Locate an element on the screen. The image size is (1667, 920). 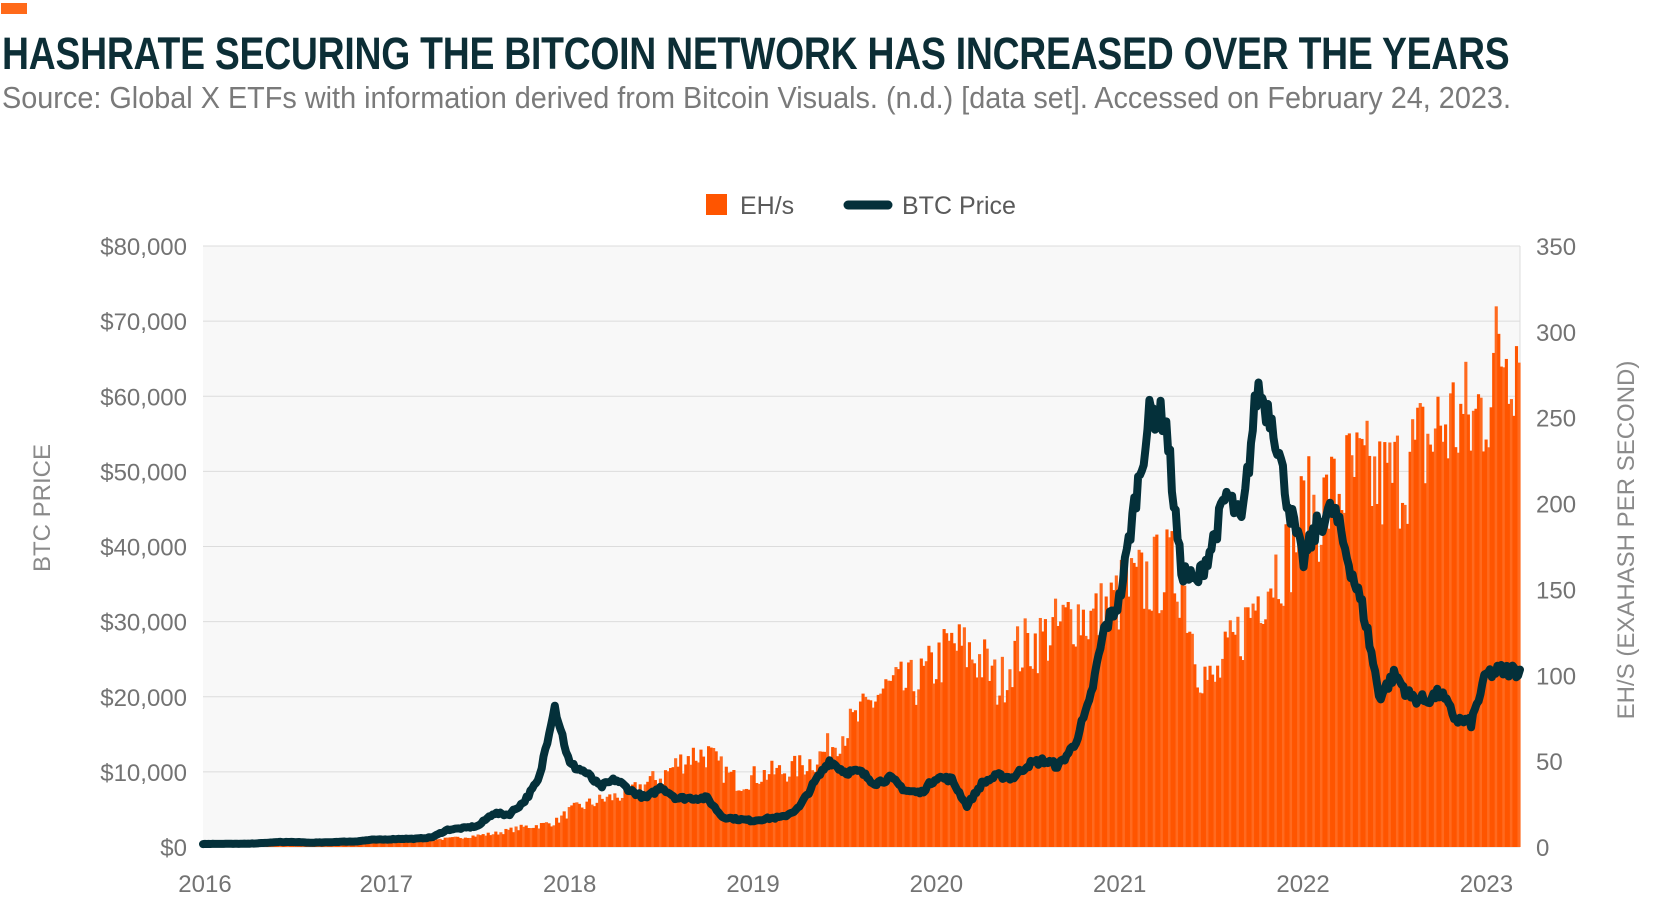
y-axis-right-title: EH/S (EXAHASH PER SECOND) is located at coordinates (1626, 540).